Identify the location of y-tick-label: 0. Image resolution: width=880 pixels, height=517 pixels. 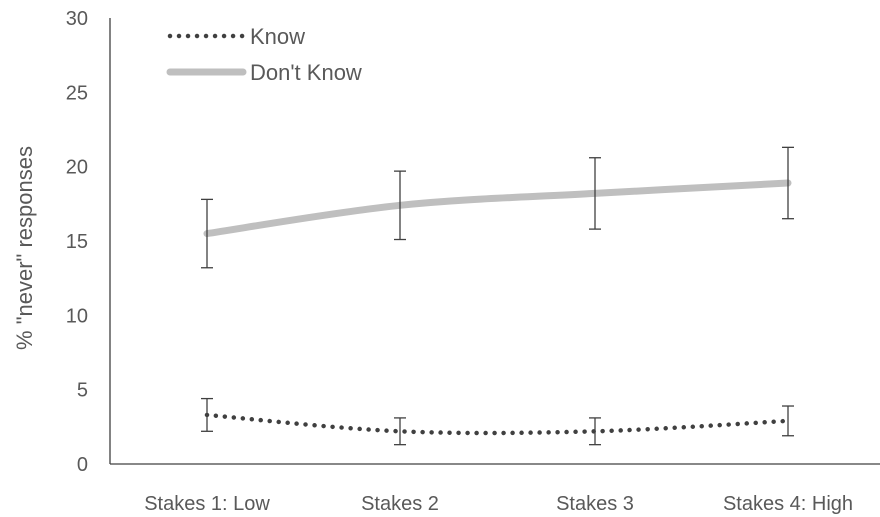
(82, 465).